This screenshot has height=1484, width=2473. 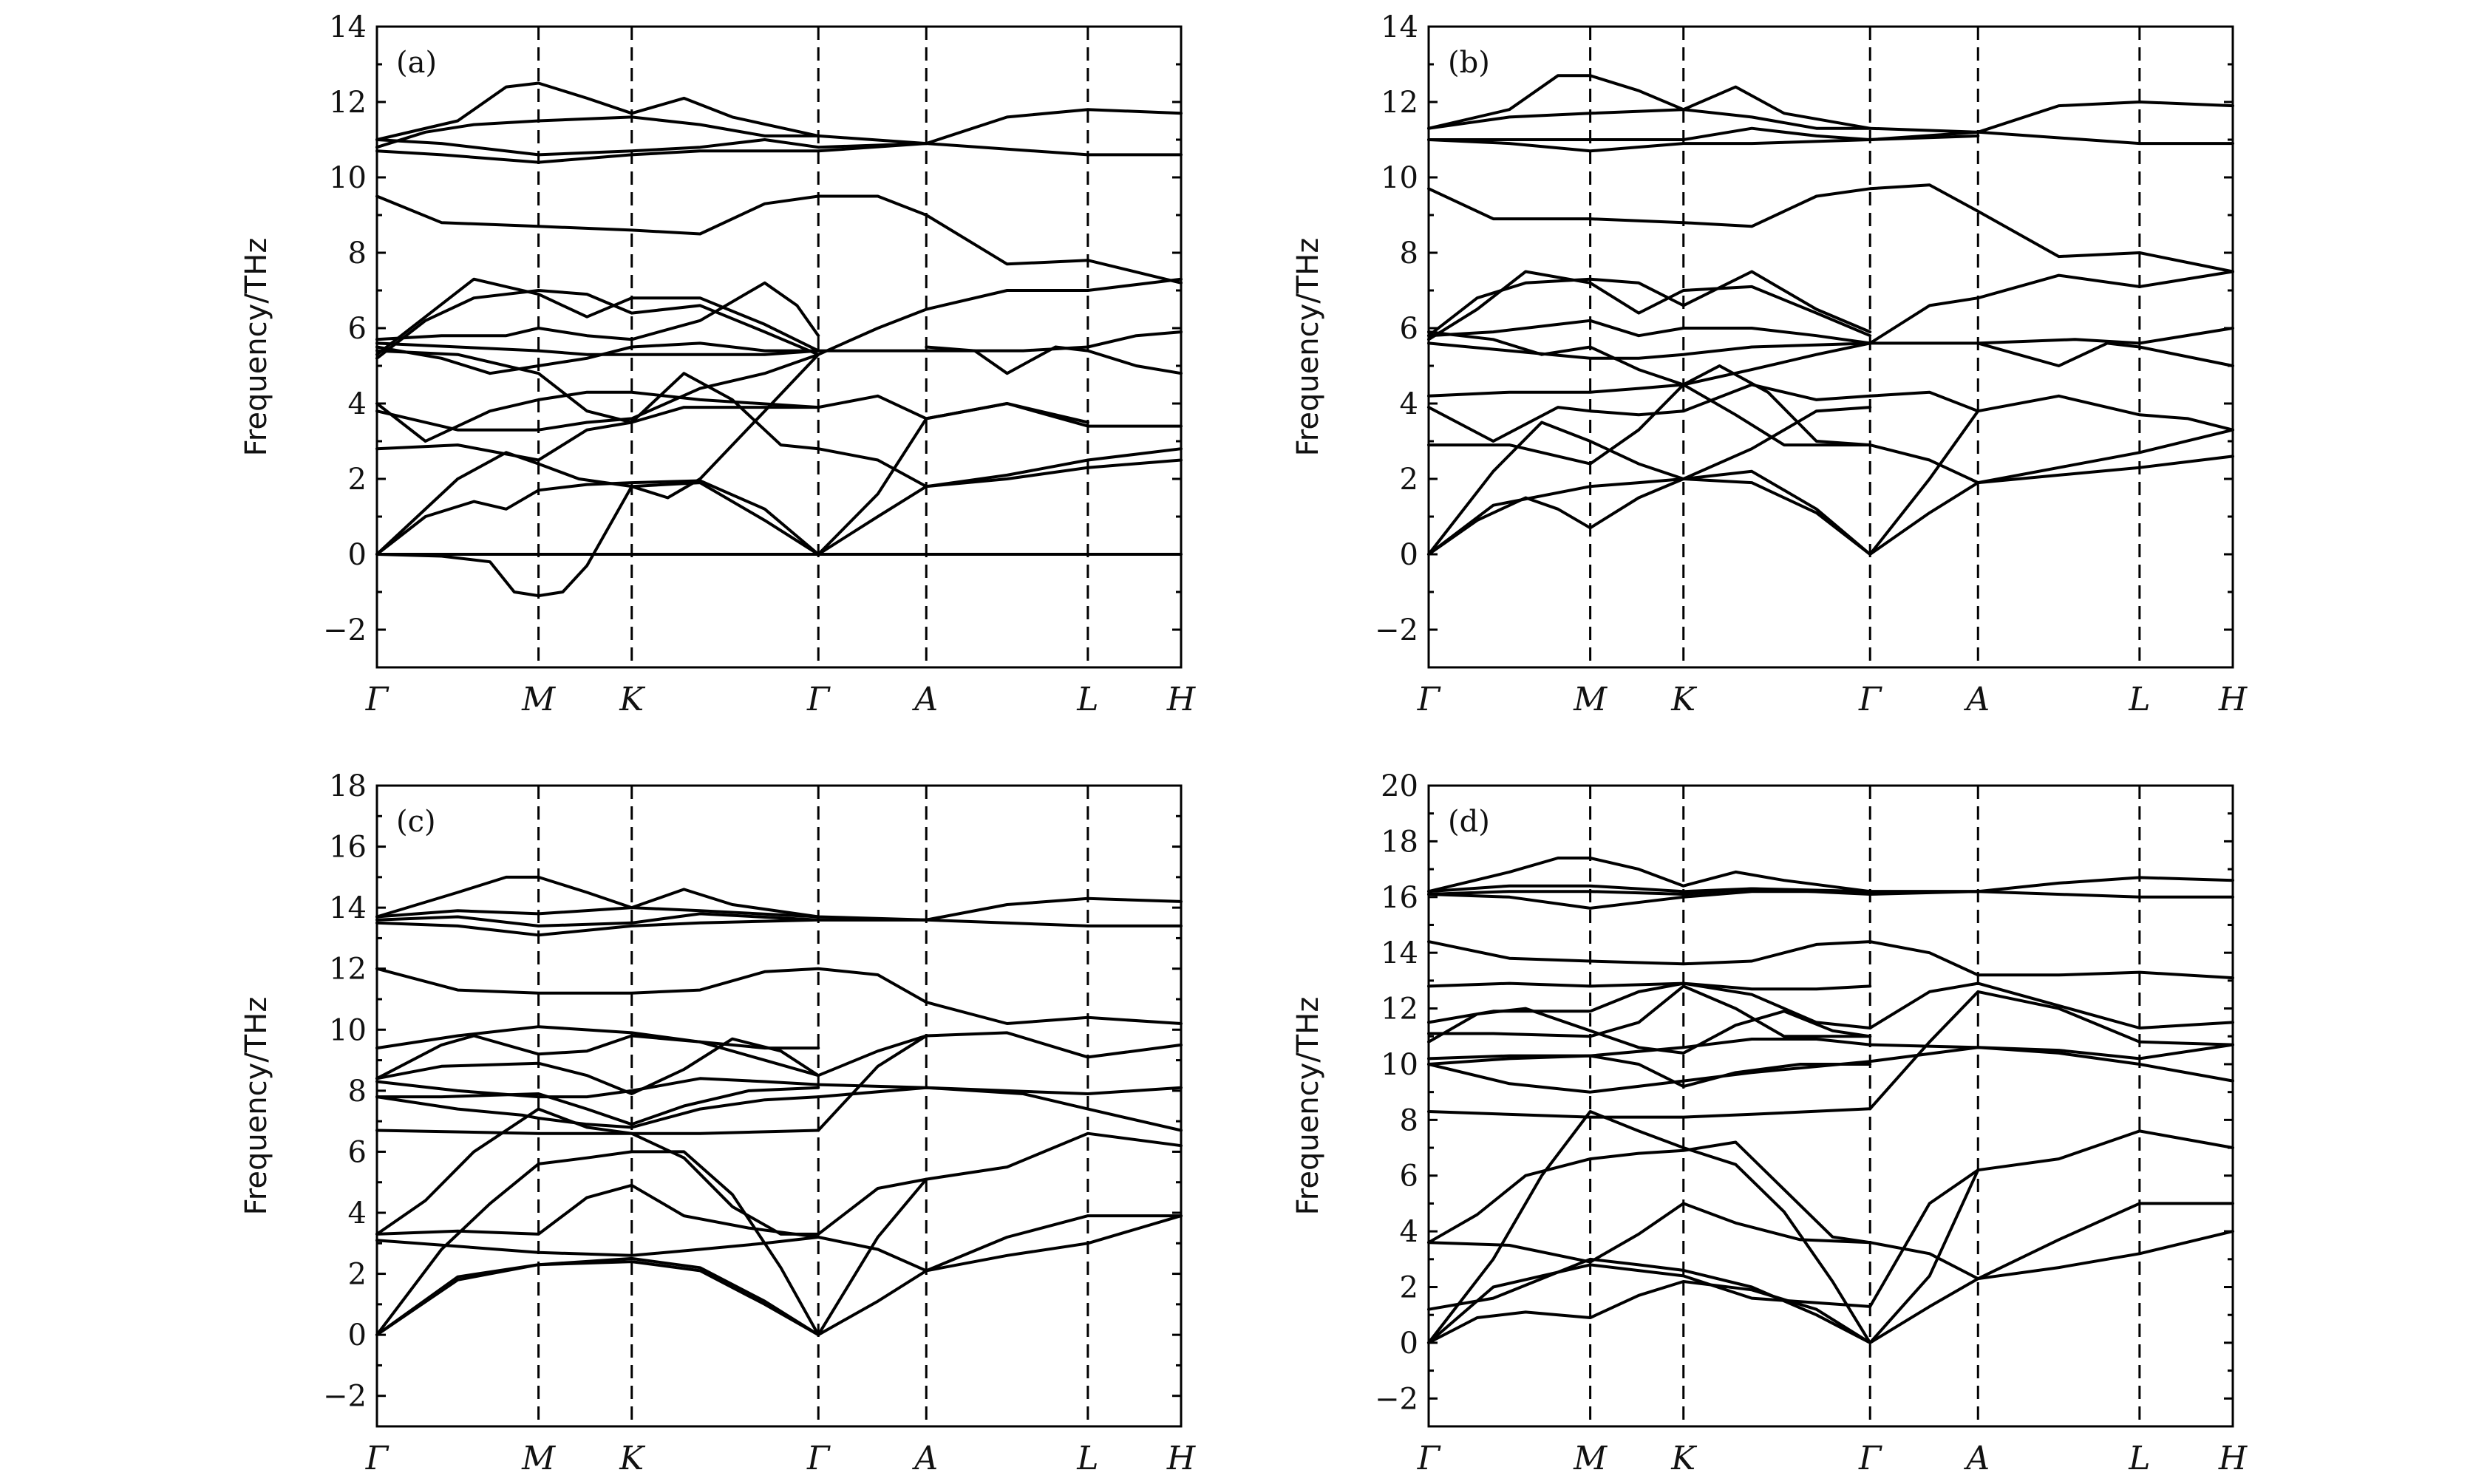 I want to click on panel-label: (d), so click(x=1469, y=822).